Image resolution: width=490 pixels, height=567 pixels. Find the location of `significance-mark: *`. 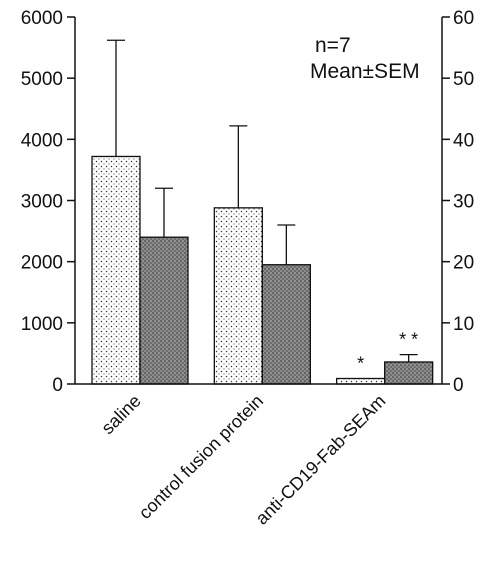

significance-mark: * is located at coordinates (360, 363).